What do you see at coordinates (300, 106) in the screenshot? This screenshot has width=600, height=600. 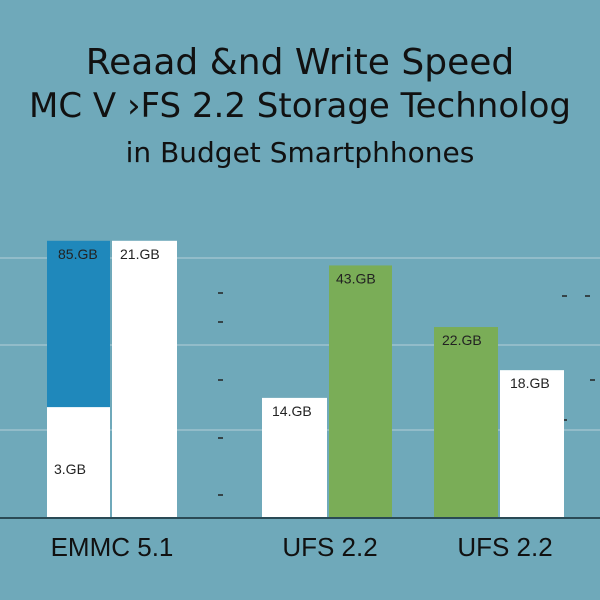 I see `chart-title-line-2: MC V ›FS 2.2 Storage Technolog` at bounding box center [300, 106].